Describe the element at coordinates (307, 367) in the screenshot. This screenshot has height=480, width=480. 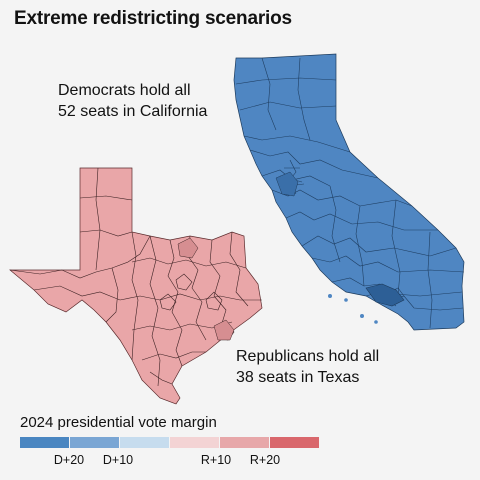
I see `texas-caption: Republicans hold all 38 seats in Texas` at that location.